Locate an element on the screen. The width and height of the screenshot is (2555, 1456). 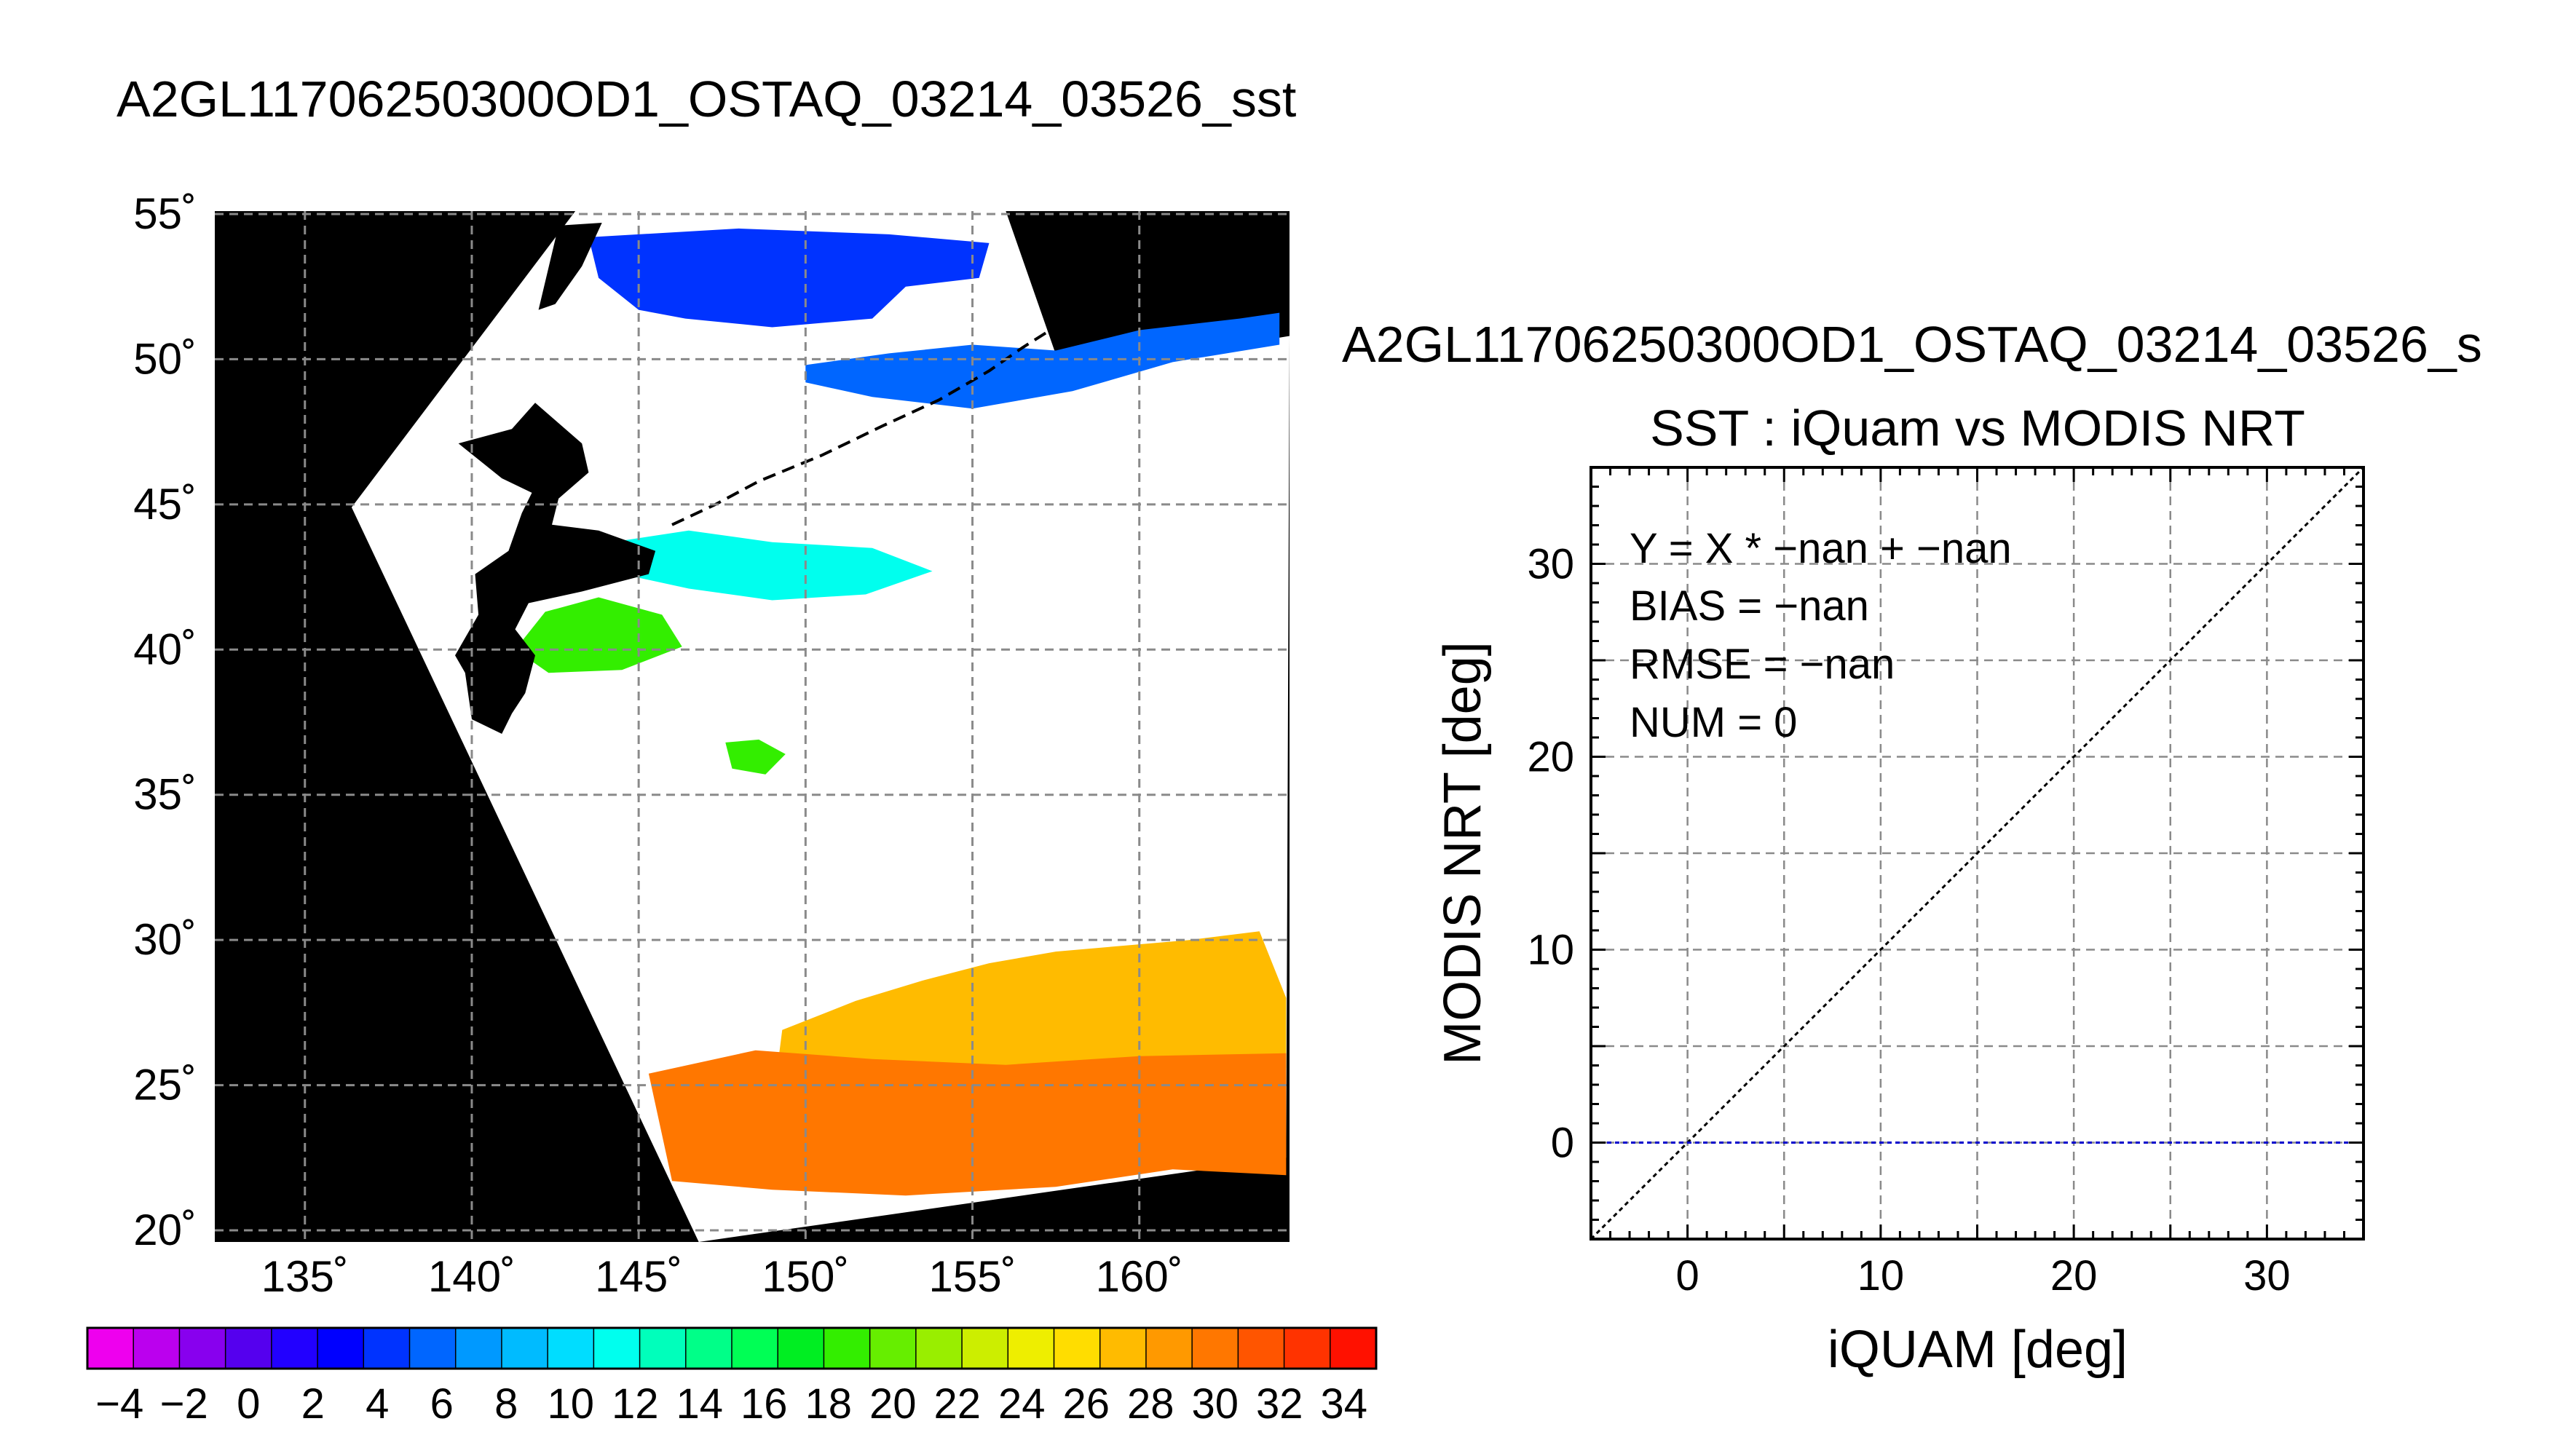
sst-region-subtropical-north is located at coordinates (1032, 999).